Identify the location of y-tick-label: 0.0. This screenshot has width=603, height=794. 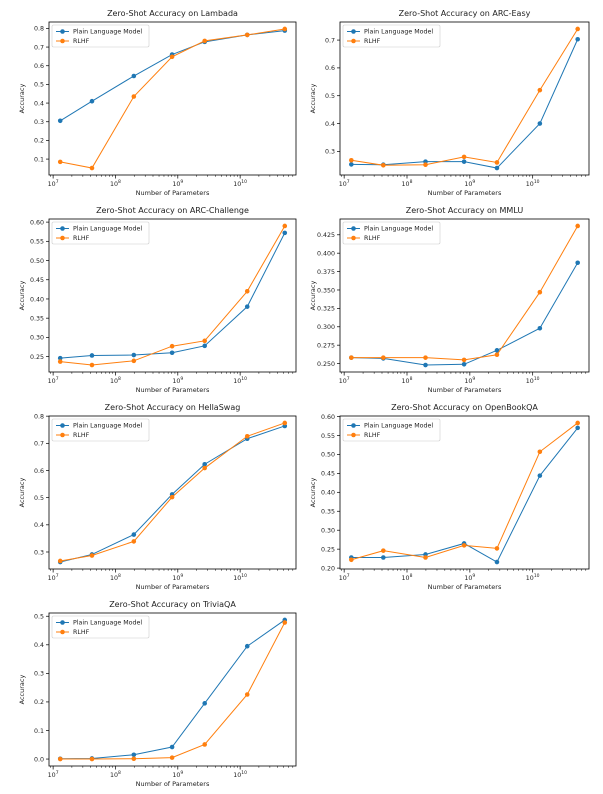
(39, 759).